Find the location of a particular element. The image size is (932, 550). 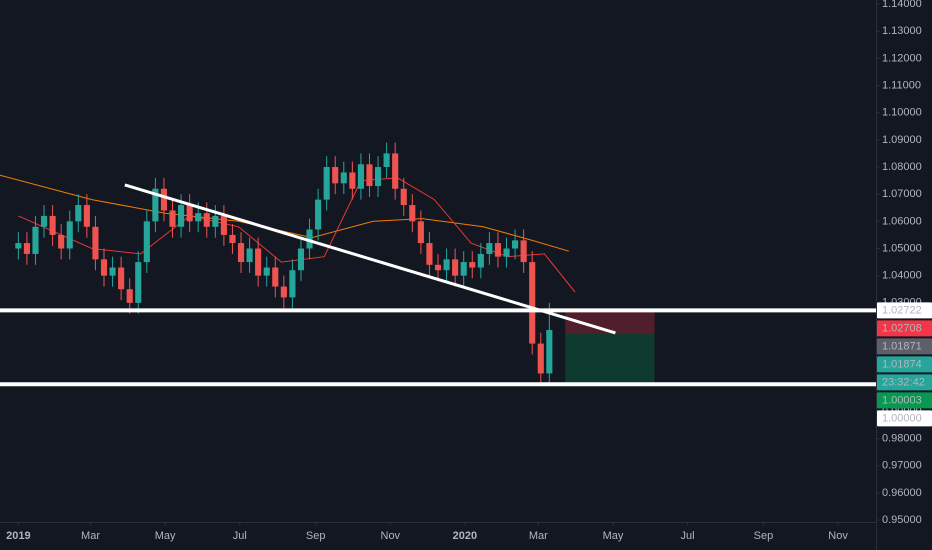

y-tick-label: 1.09000 is located at coordinates (902, 140).